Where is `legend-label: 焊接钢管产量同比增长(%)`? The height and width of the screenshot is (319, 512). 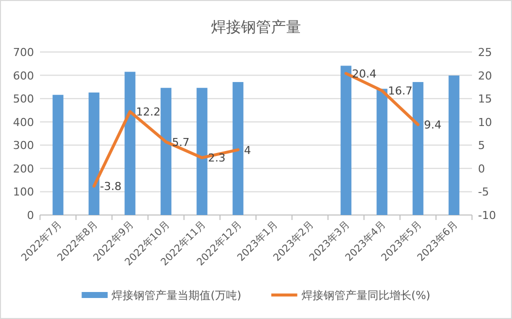
legend-label: 焊接钢管产量同比增长(%) is located at coordinates (365, 295).